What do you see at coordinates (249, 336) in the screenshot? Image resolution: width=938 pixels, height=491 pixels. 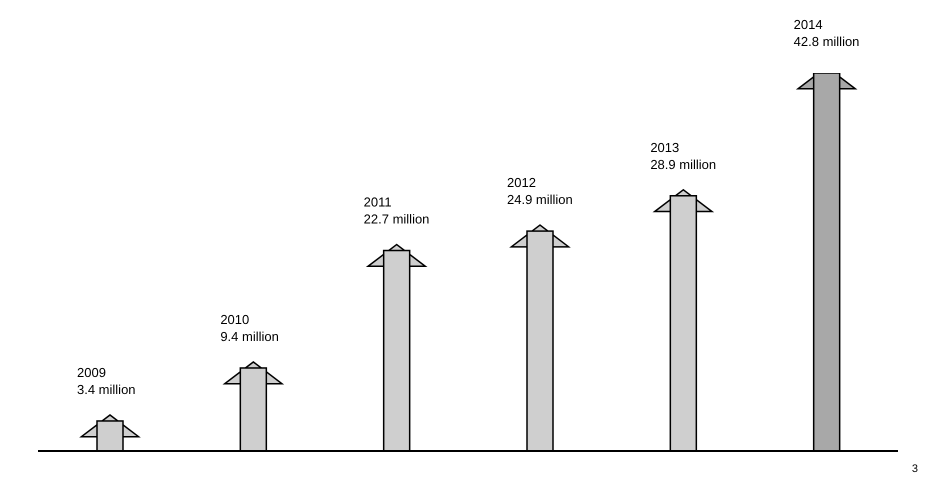 I see `data-label: 9.4 million` at bounding box center [249, 336].